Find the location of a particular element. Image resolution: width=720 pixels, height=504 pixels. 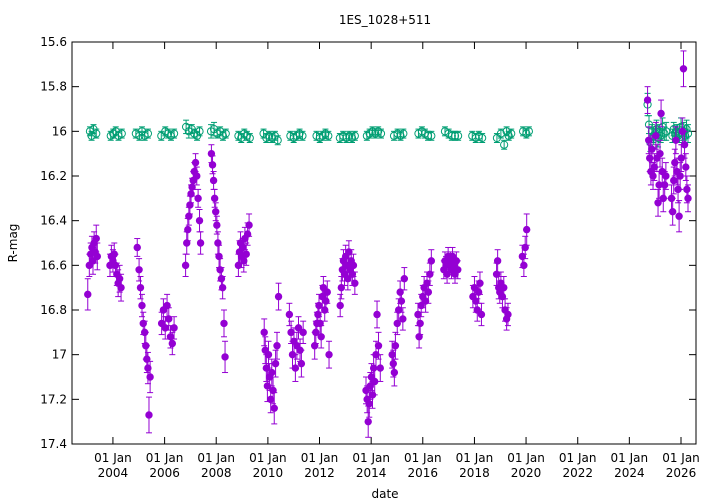

y-tick-label: 16.4 is located at coordinates (53, 221).